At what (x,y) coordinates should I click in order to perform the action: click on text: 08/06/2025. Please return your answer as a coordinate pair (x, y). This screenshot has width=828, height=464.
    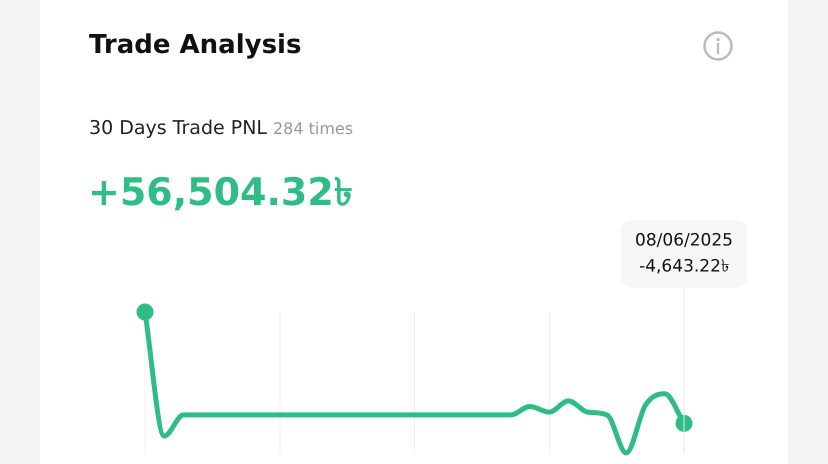
    Looking at the image, I should click on (684, 240).